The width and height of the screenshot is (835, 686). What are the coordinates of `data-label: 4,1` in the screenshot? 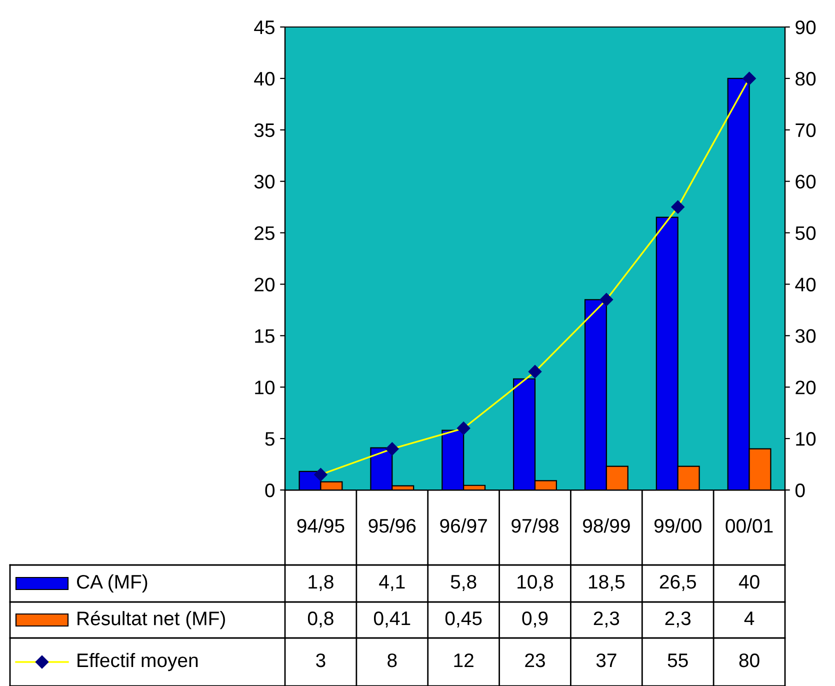 It's located at (392, 583).